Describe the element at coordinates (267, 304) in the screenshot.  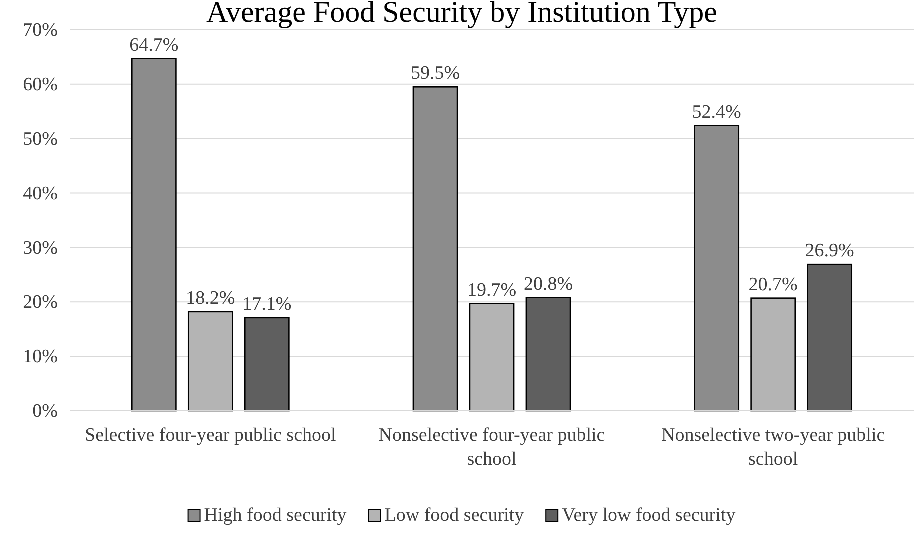
I see `data-label: 17.1%` at that location.